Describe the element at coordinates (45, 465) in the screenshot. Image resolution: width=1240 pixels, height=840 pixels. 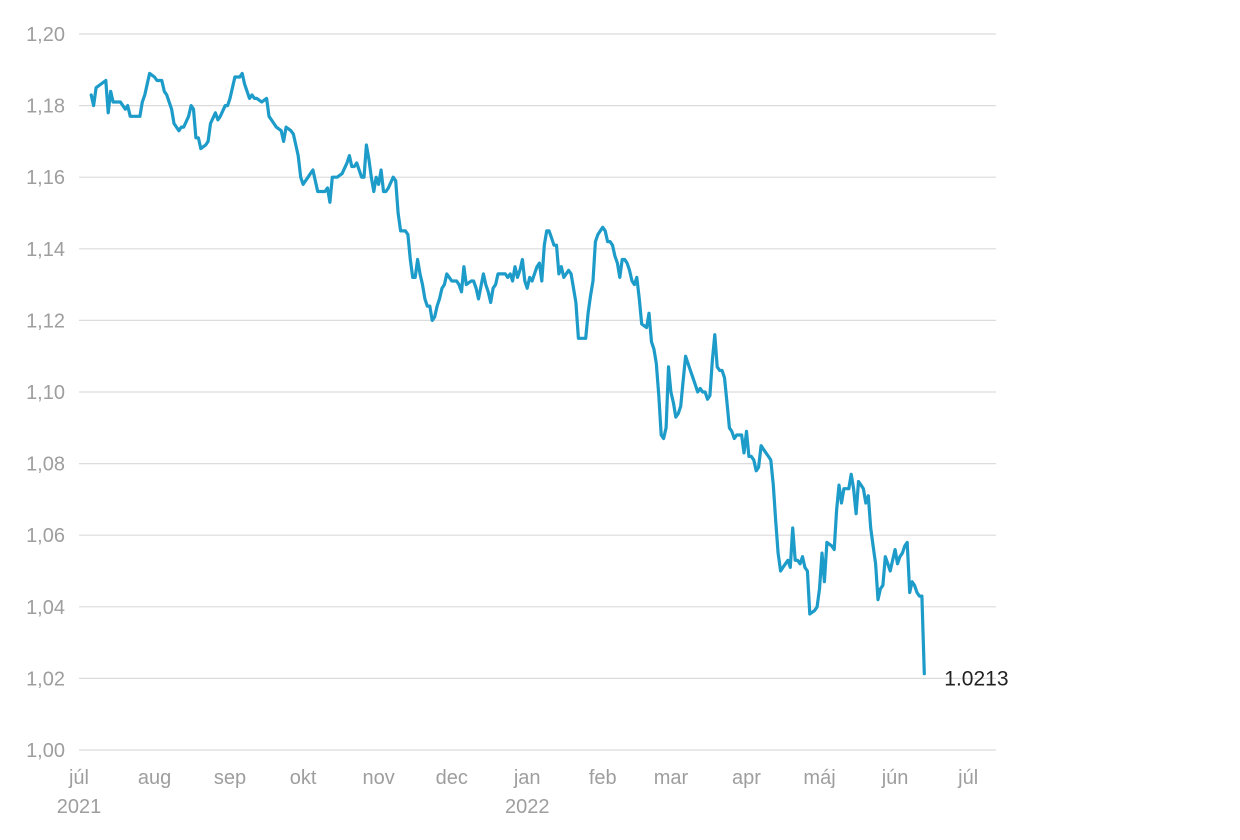
I see `y-tick-label: 1,08` at that location.